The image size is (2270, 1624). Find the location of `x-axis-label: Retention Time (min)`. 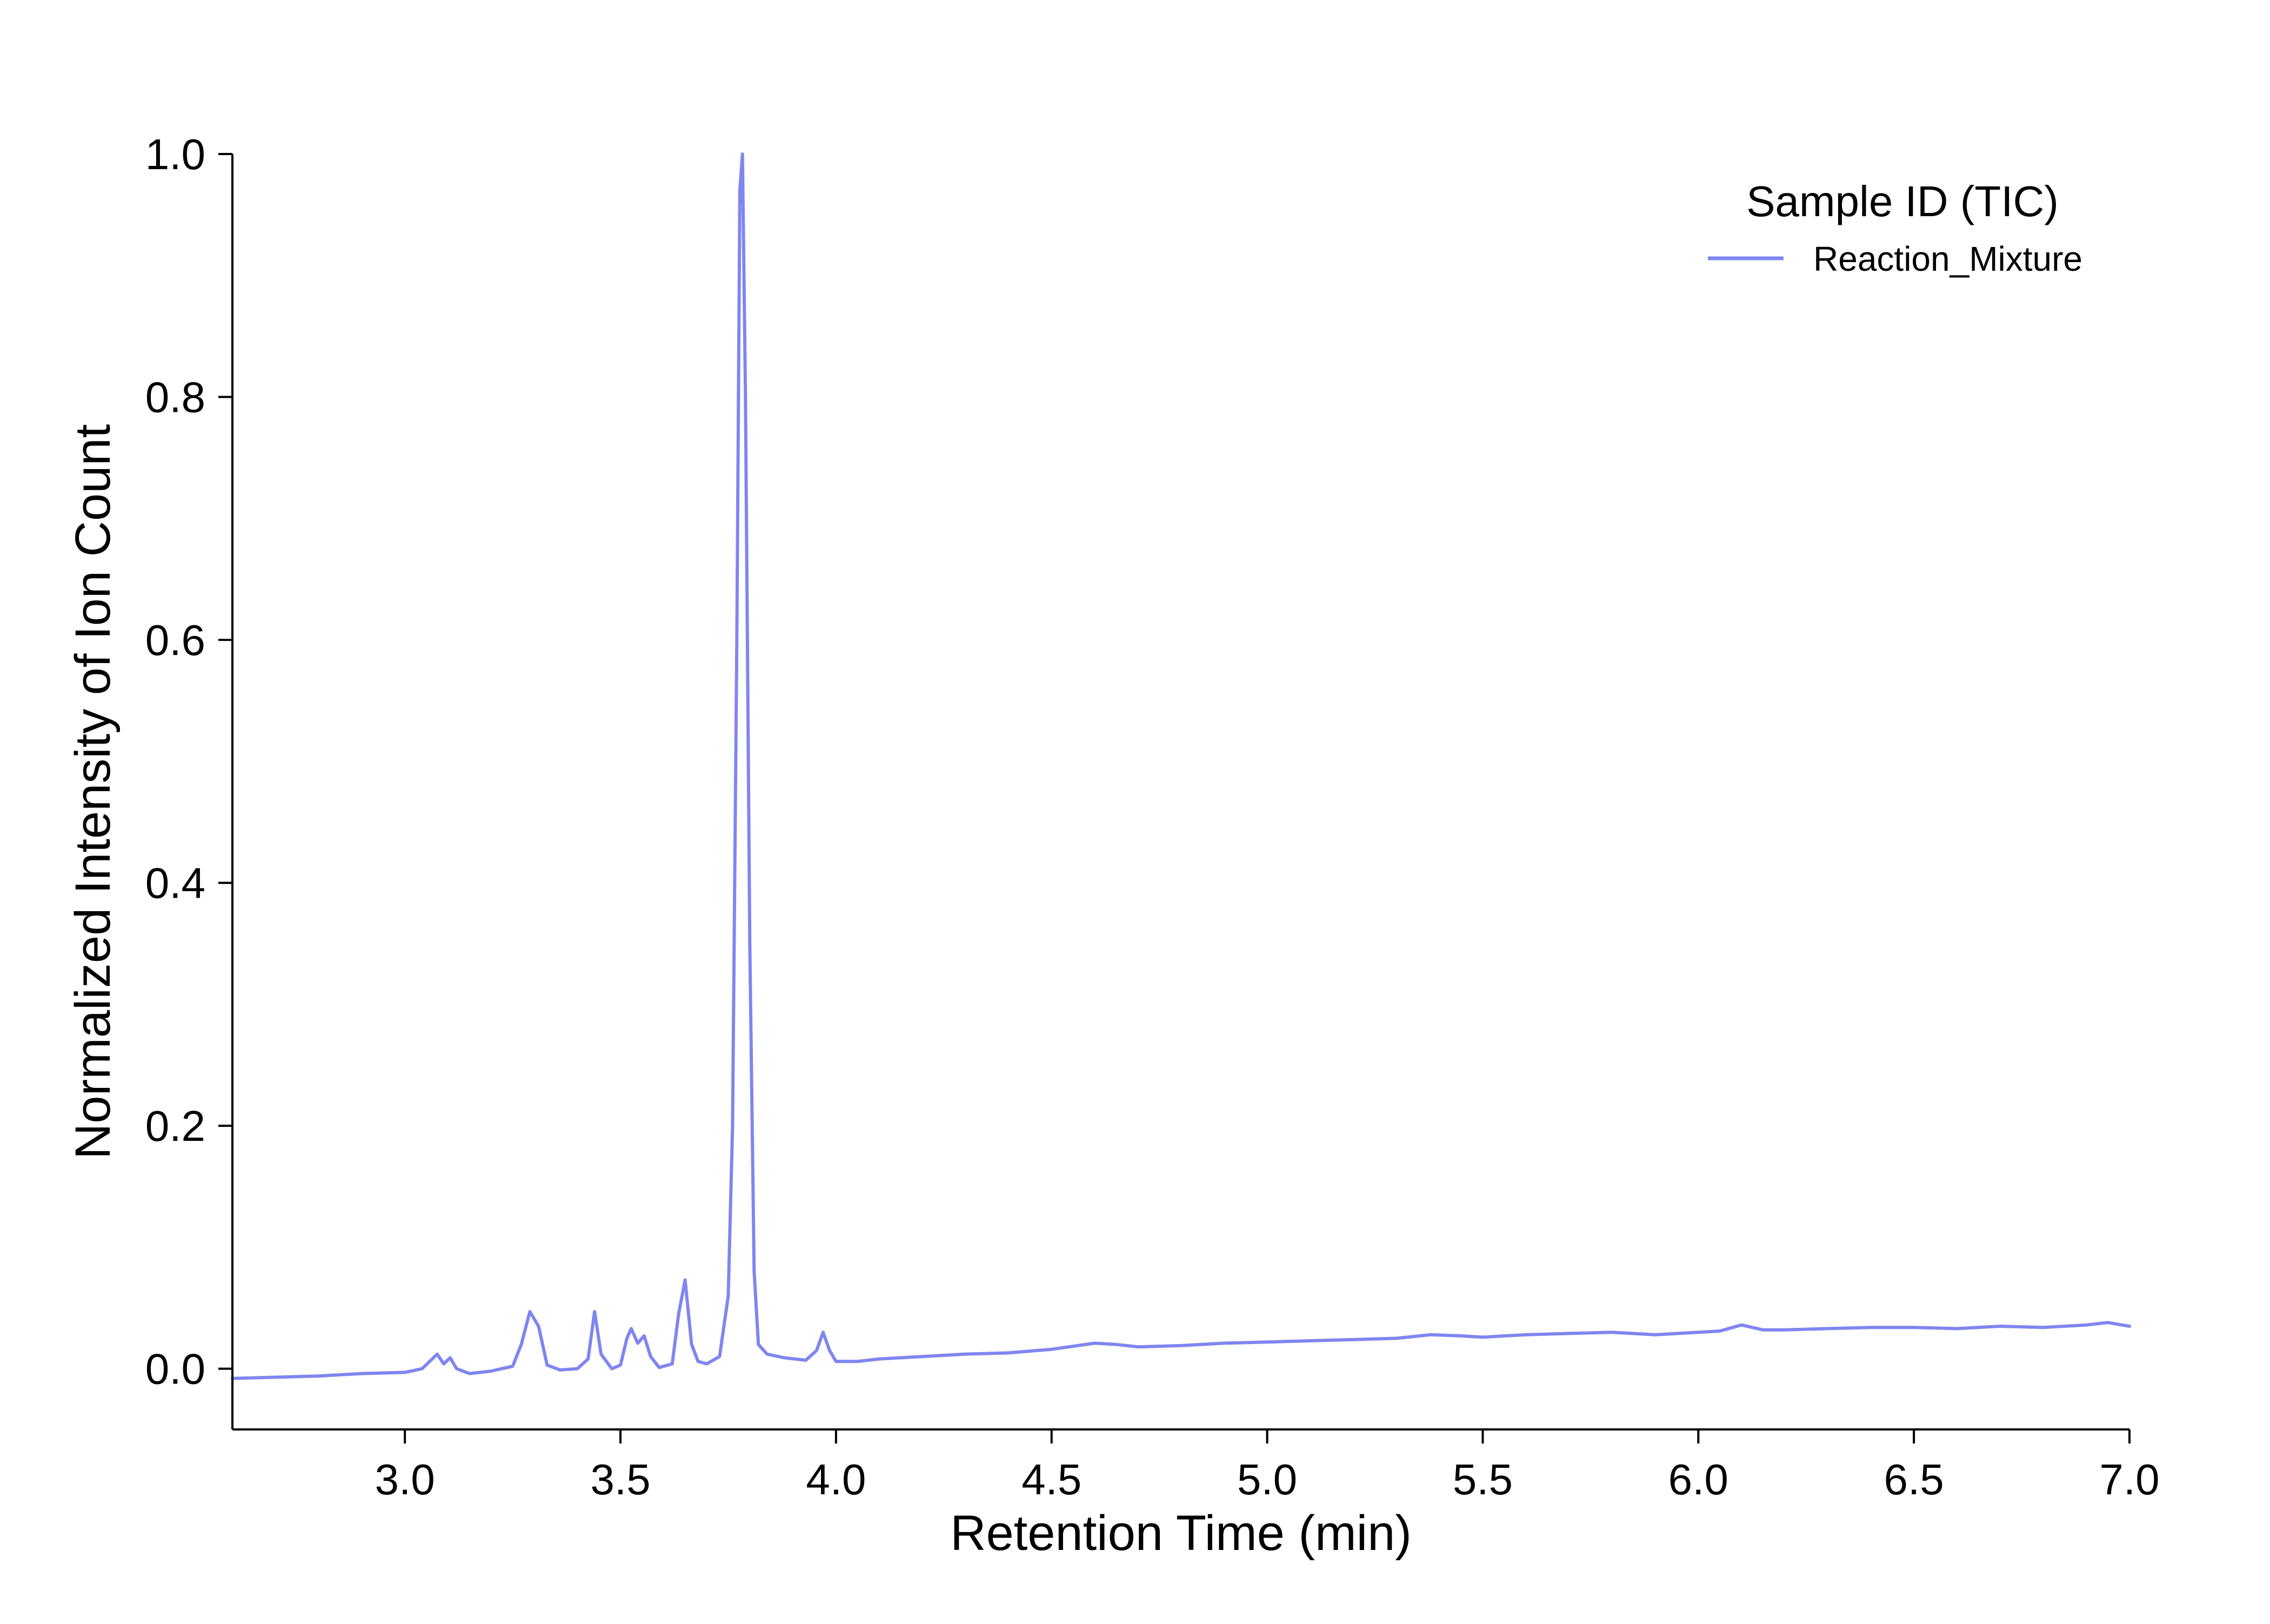

x-axis-label: Retention Time (min) is located at coordinates (1181, 1534).